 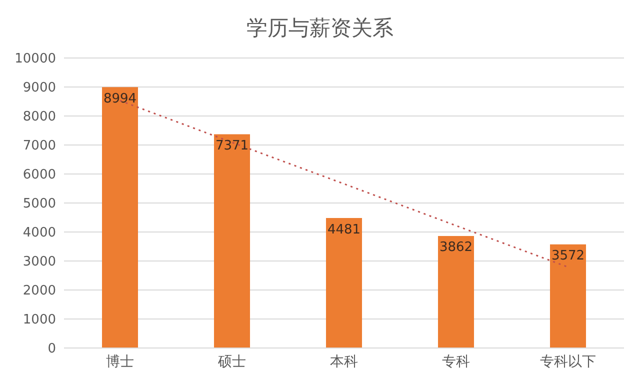 I want to click on y-tick-label: 1000, so click(x=39, y=320).